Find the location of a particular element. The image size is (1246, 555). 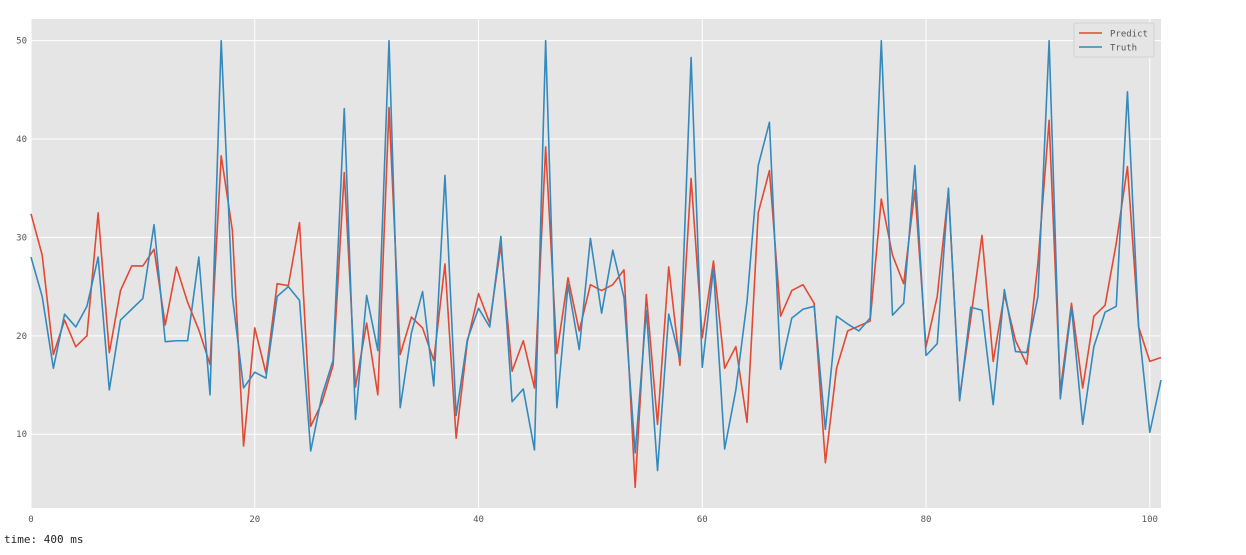

legend-predict-label: Predict is located at coordinates (1129, 35).